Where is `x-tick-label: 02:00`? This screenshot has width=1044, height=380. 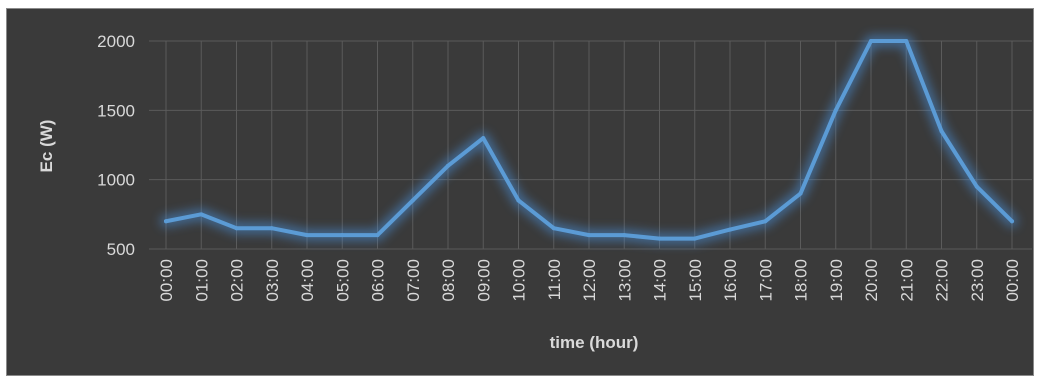 x-tick-label: 02:00 is located at coordinates (237, 280).